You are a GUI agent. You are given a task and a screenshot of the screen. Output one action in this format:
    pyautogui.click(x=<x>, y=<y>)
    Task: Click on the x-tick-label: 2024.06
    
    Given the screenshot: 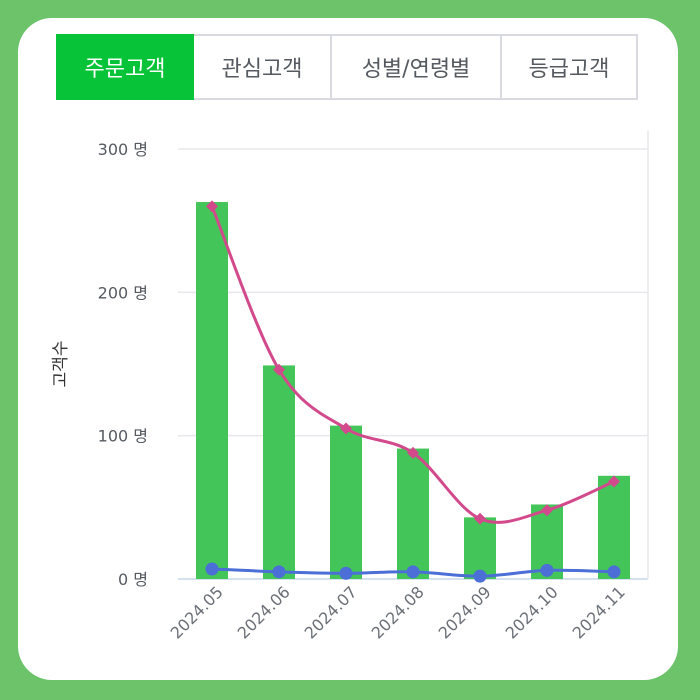 What is the action you would take?
    pyautogui.click(x=264, y=612)
    